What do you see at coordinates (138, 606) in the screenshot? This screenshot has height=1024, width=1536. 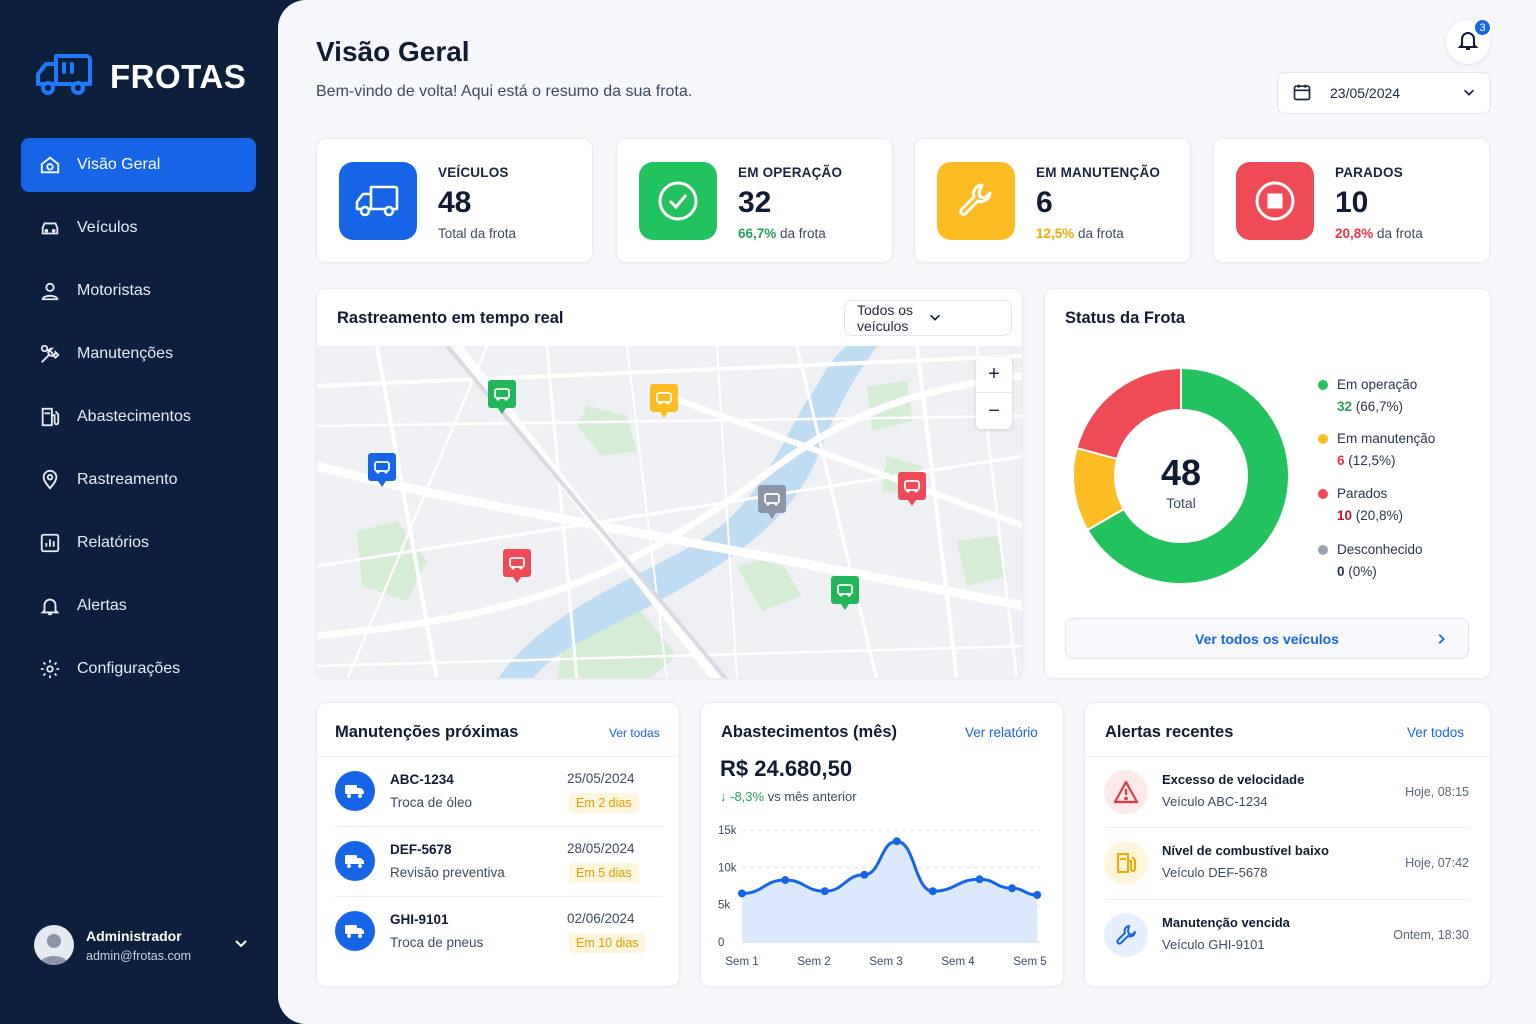 I see `sidebar-item-alertas: Alertas` at bounding box center [138, 606].